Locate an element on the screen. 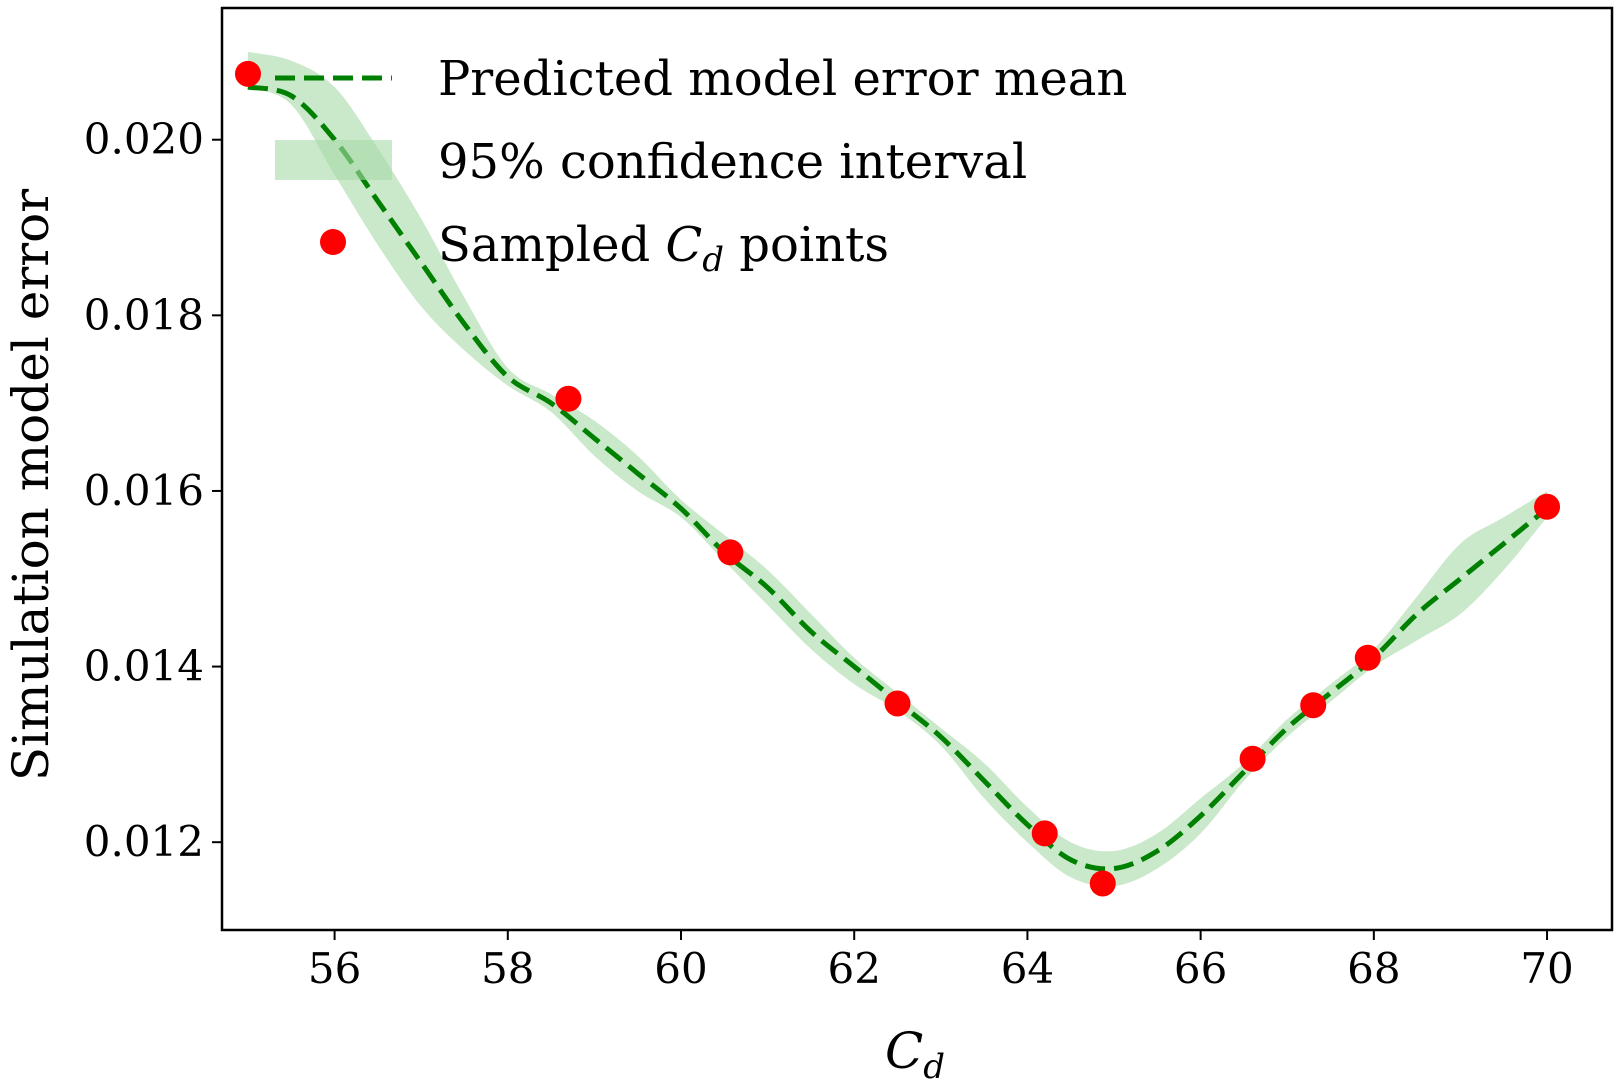 This screenshot has width=1622, height=1085. y-tick-label: 0.016 is located at coordinates (144, 490).